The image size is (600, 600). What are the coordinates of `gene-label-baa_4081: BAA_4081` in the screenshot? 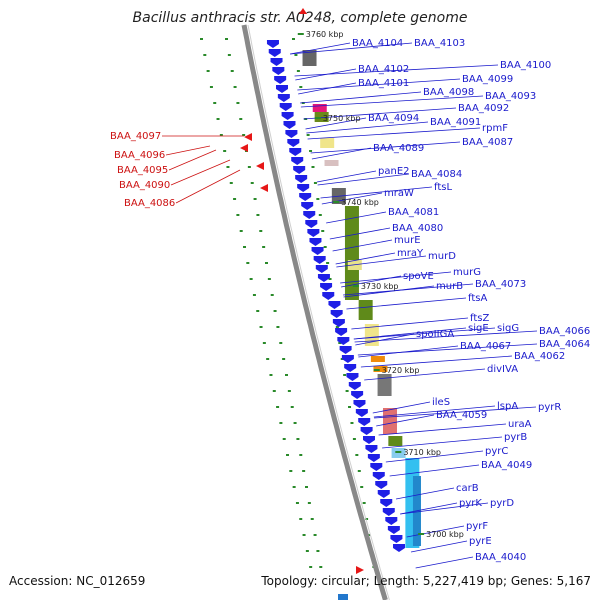 It's located at (413, 212).